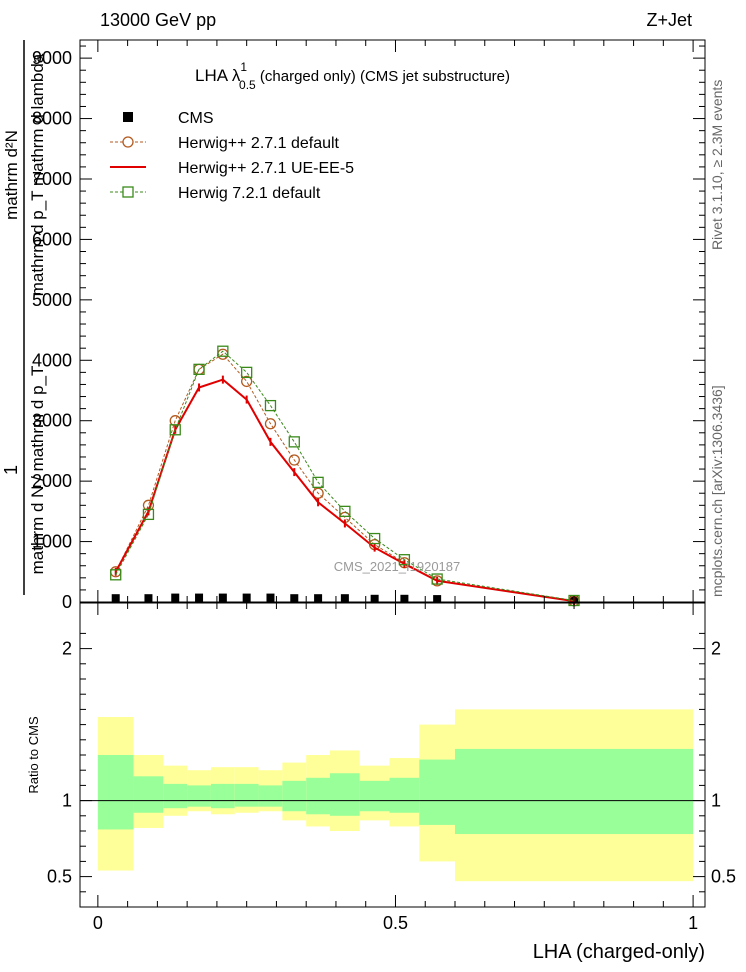 The width and height of the screenshot is (746, 972). Describe the element at coordinates (52, 239) in the screenshot. I see `y-tick-label: 6000` at that location.